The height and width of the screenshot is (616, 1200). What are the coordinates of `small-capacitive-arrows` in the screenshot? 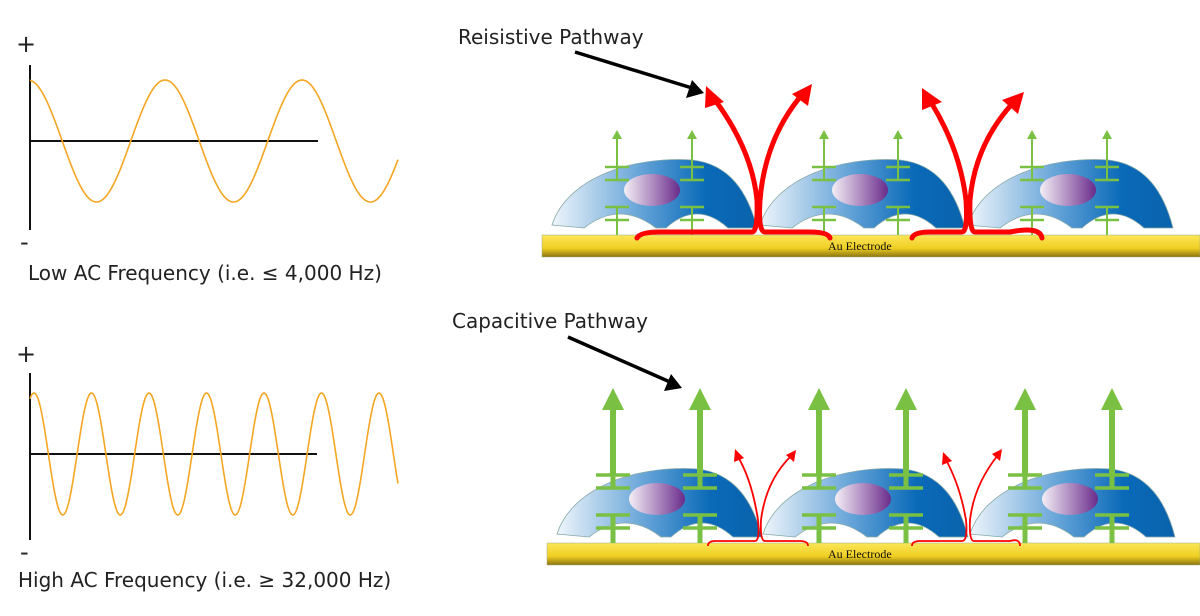 It's located at (862, 182).